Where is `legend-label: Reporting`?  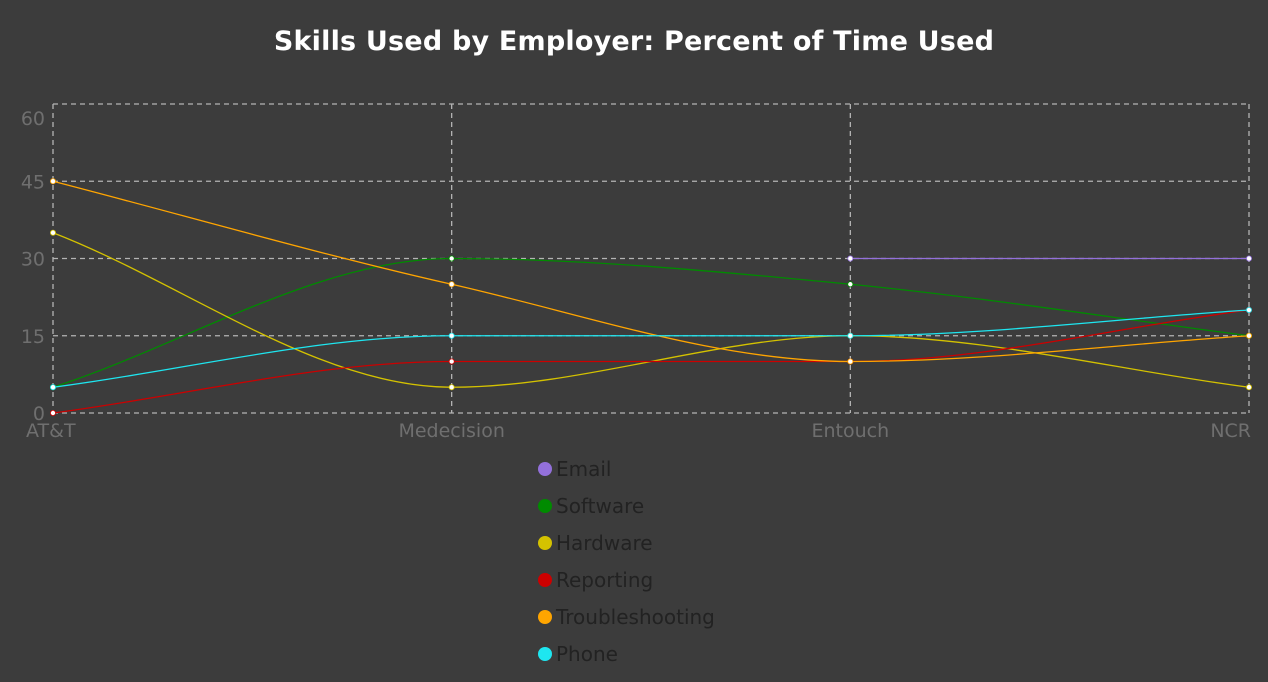
legend-label: Reporting is located at coordinates (605, 579).